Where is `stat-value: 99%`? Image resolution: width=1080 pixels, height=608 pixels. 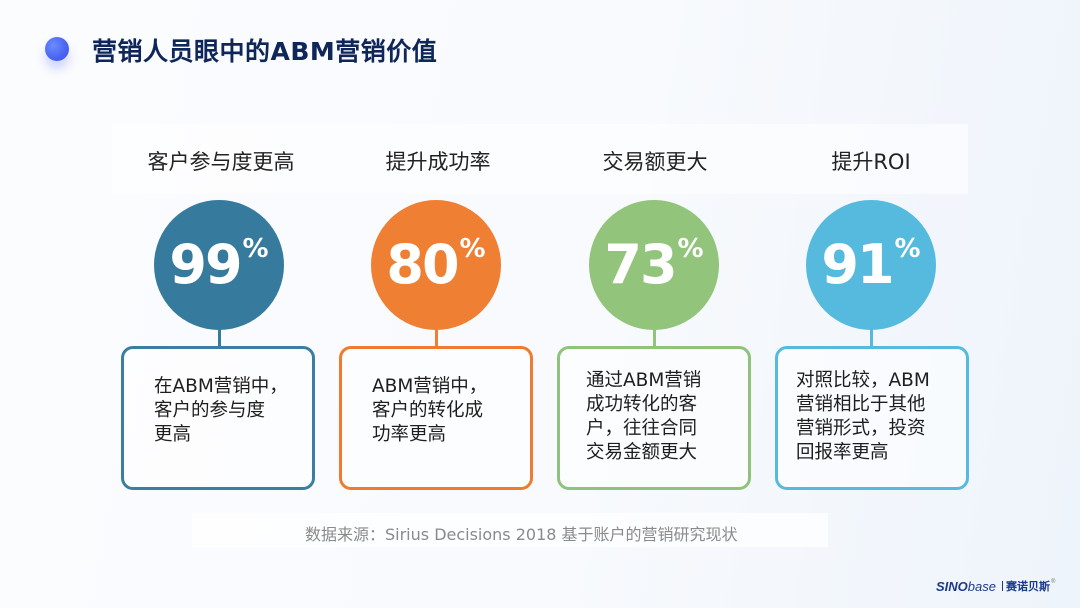
stat-value: 99% is located at coordinates (219, 264).